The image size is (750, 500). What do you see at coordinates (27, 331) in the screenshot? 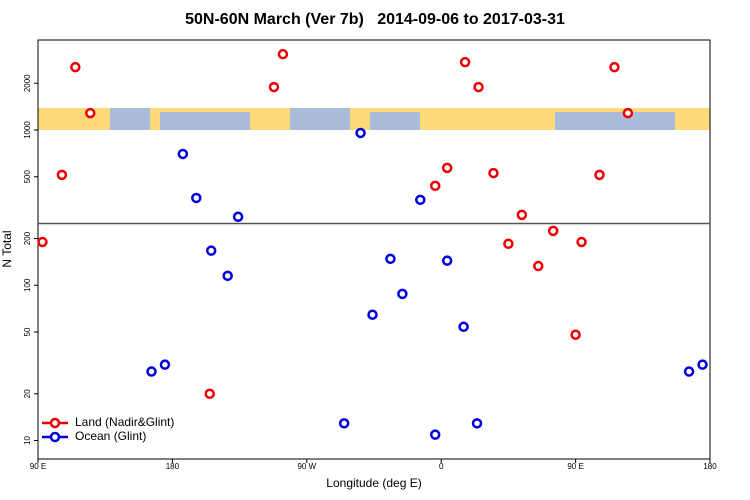
I see `y-tick-label: 50` at bounding box center [27, 331].